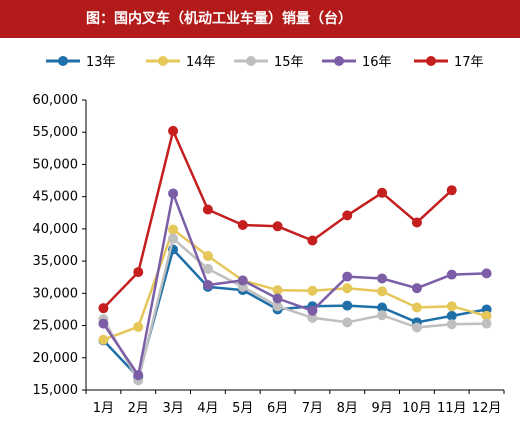 Image resolution: width=520 pixels, height=427 pixels. I want to click on x-tick-label: 8月, so click(347, 408).